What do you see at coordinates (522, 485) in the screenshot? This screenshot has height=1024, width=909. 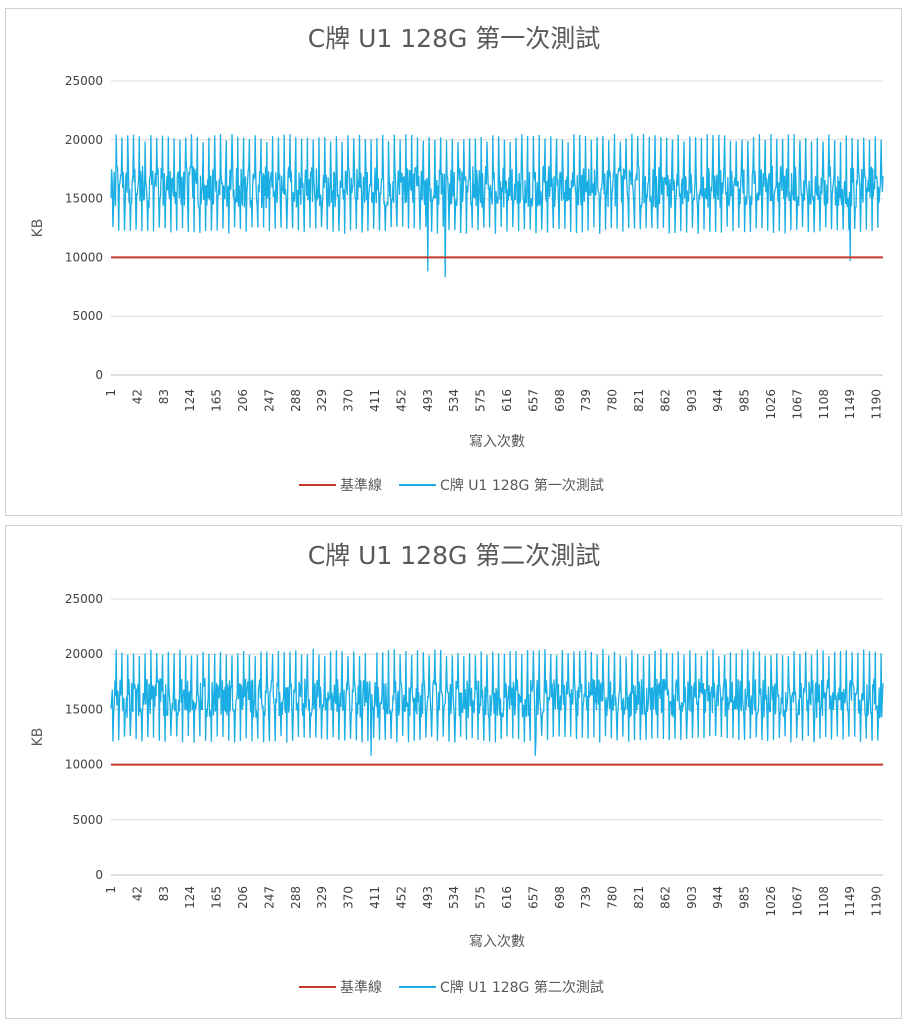 I see `legend-label-series: C牌 U1 128G 第一次測試` at bounding box center [522, 485].